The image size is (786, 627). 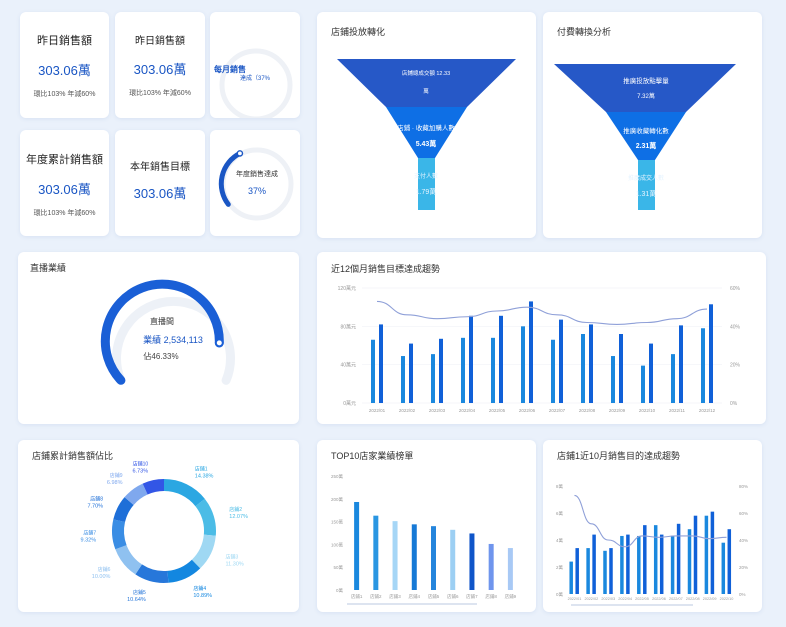 What do you see at coordinates (235, 509) in the screenshot?
I see `slice-label: 店鋪2` at bounding box center [235, 509].